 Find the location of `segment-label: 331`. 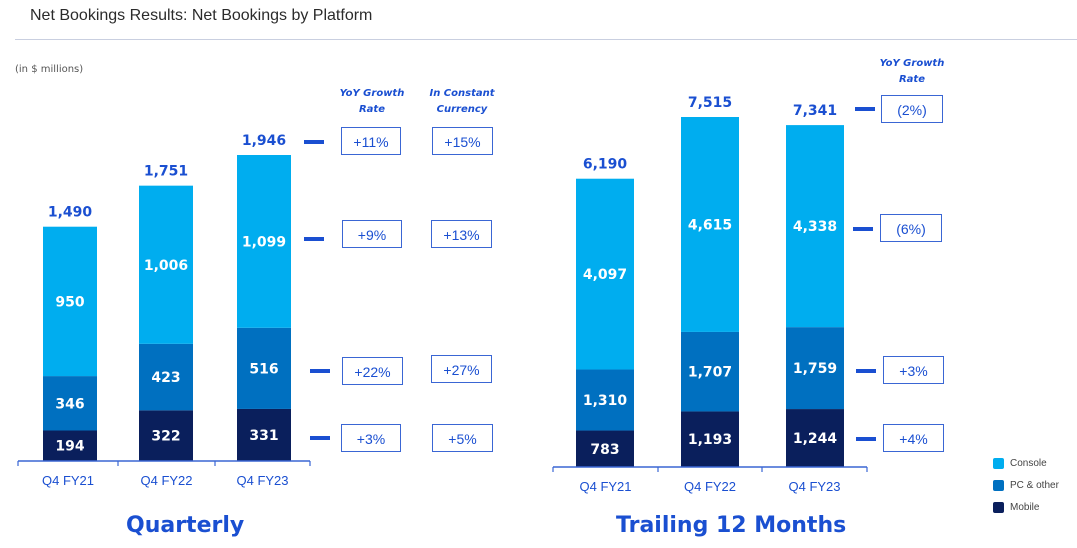

segment-label: 331 is located at coordinates (263, 436).